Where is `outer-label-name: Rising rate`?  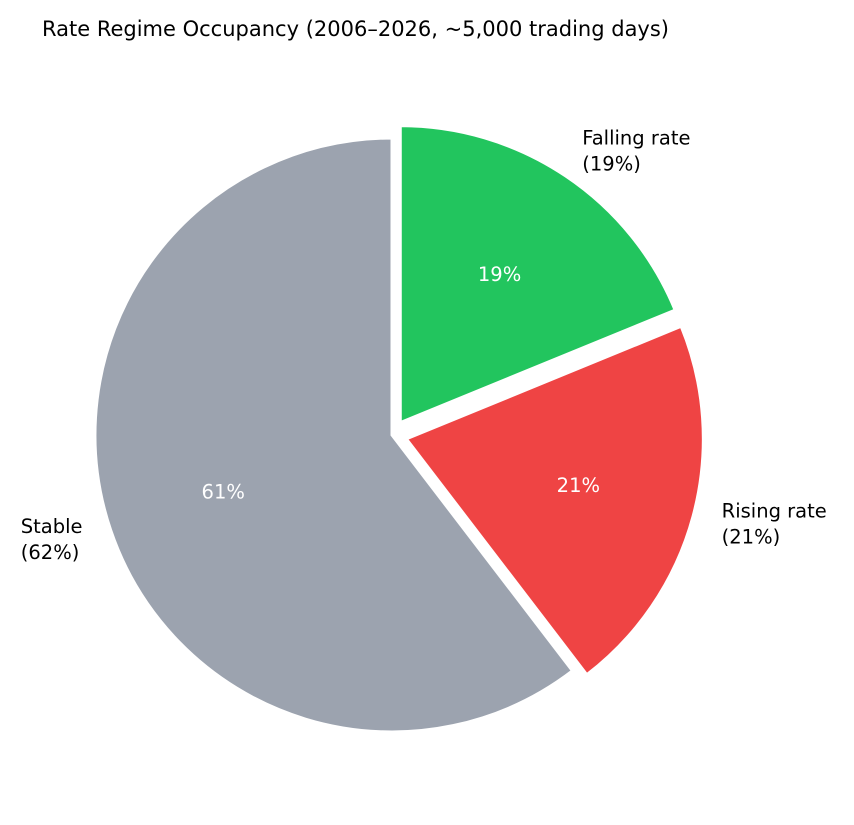
outer-label-name: Rising rate is located at coordinates (774, 510).